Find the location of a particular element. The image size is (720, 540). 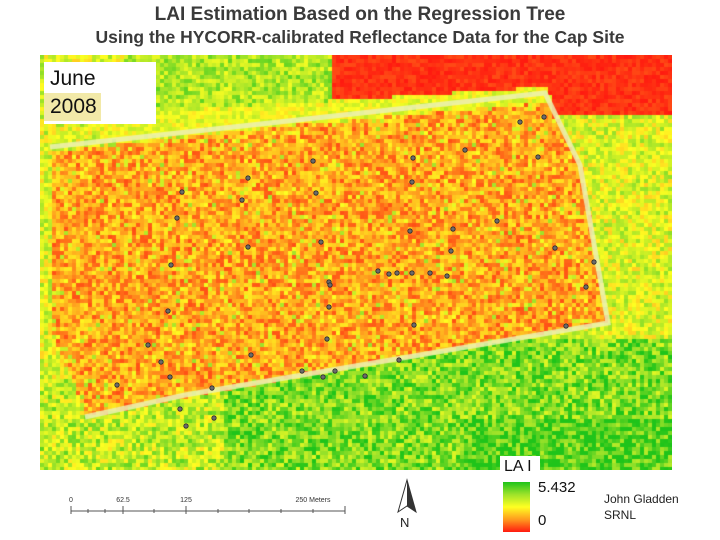

legend-color-ramp is located at coordinates (516, 507).